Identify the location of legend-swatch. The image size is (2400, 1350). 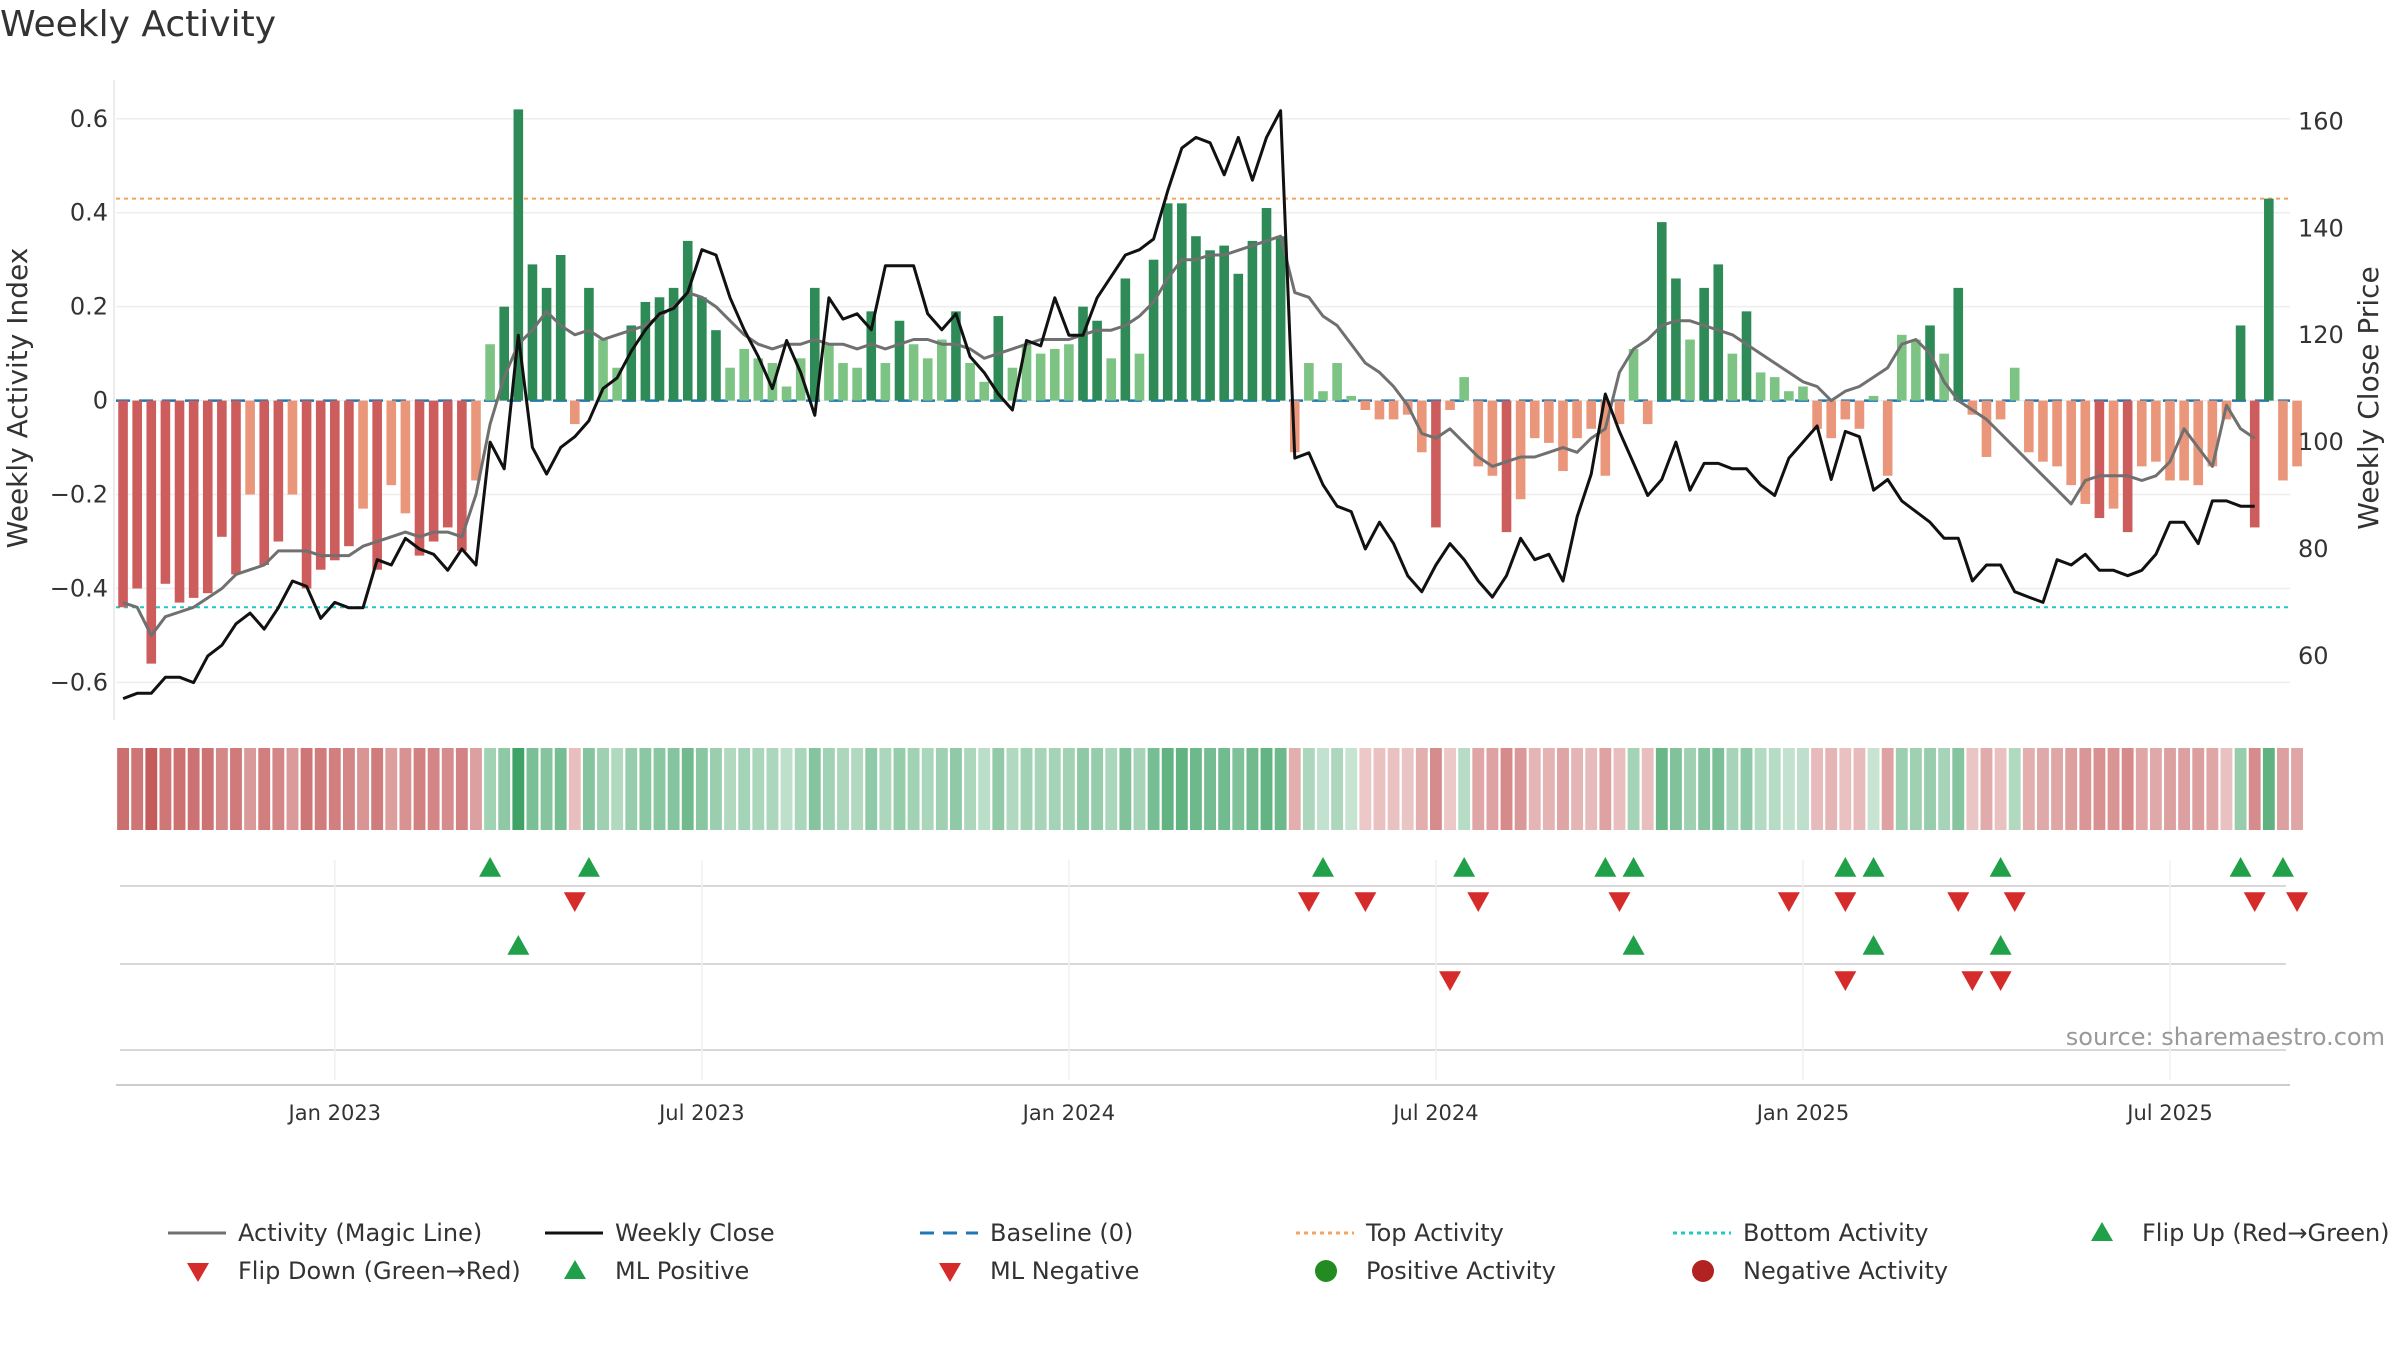
(950, 1272).